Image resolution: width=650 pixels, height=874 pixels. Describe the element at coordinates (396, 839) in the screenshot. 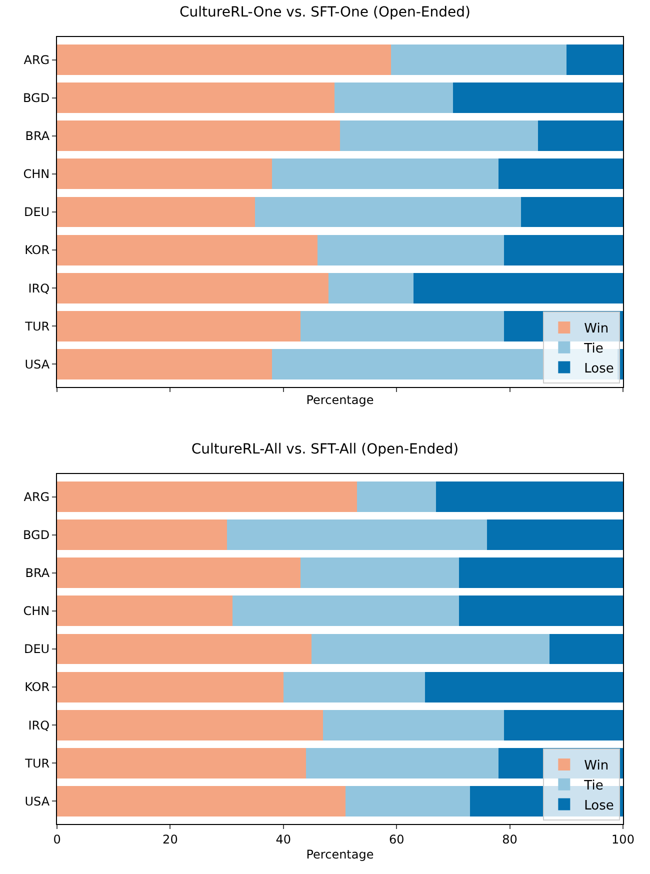

I see `x-tick-label: 60` at that location.